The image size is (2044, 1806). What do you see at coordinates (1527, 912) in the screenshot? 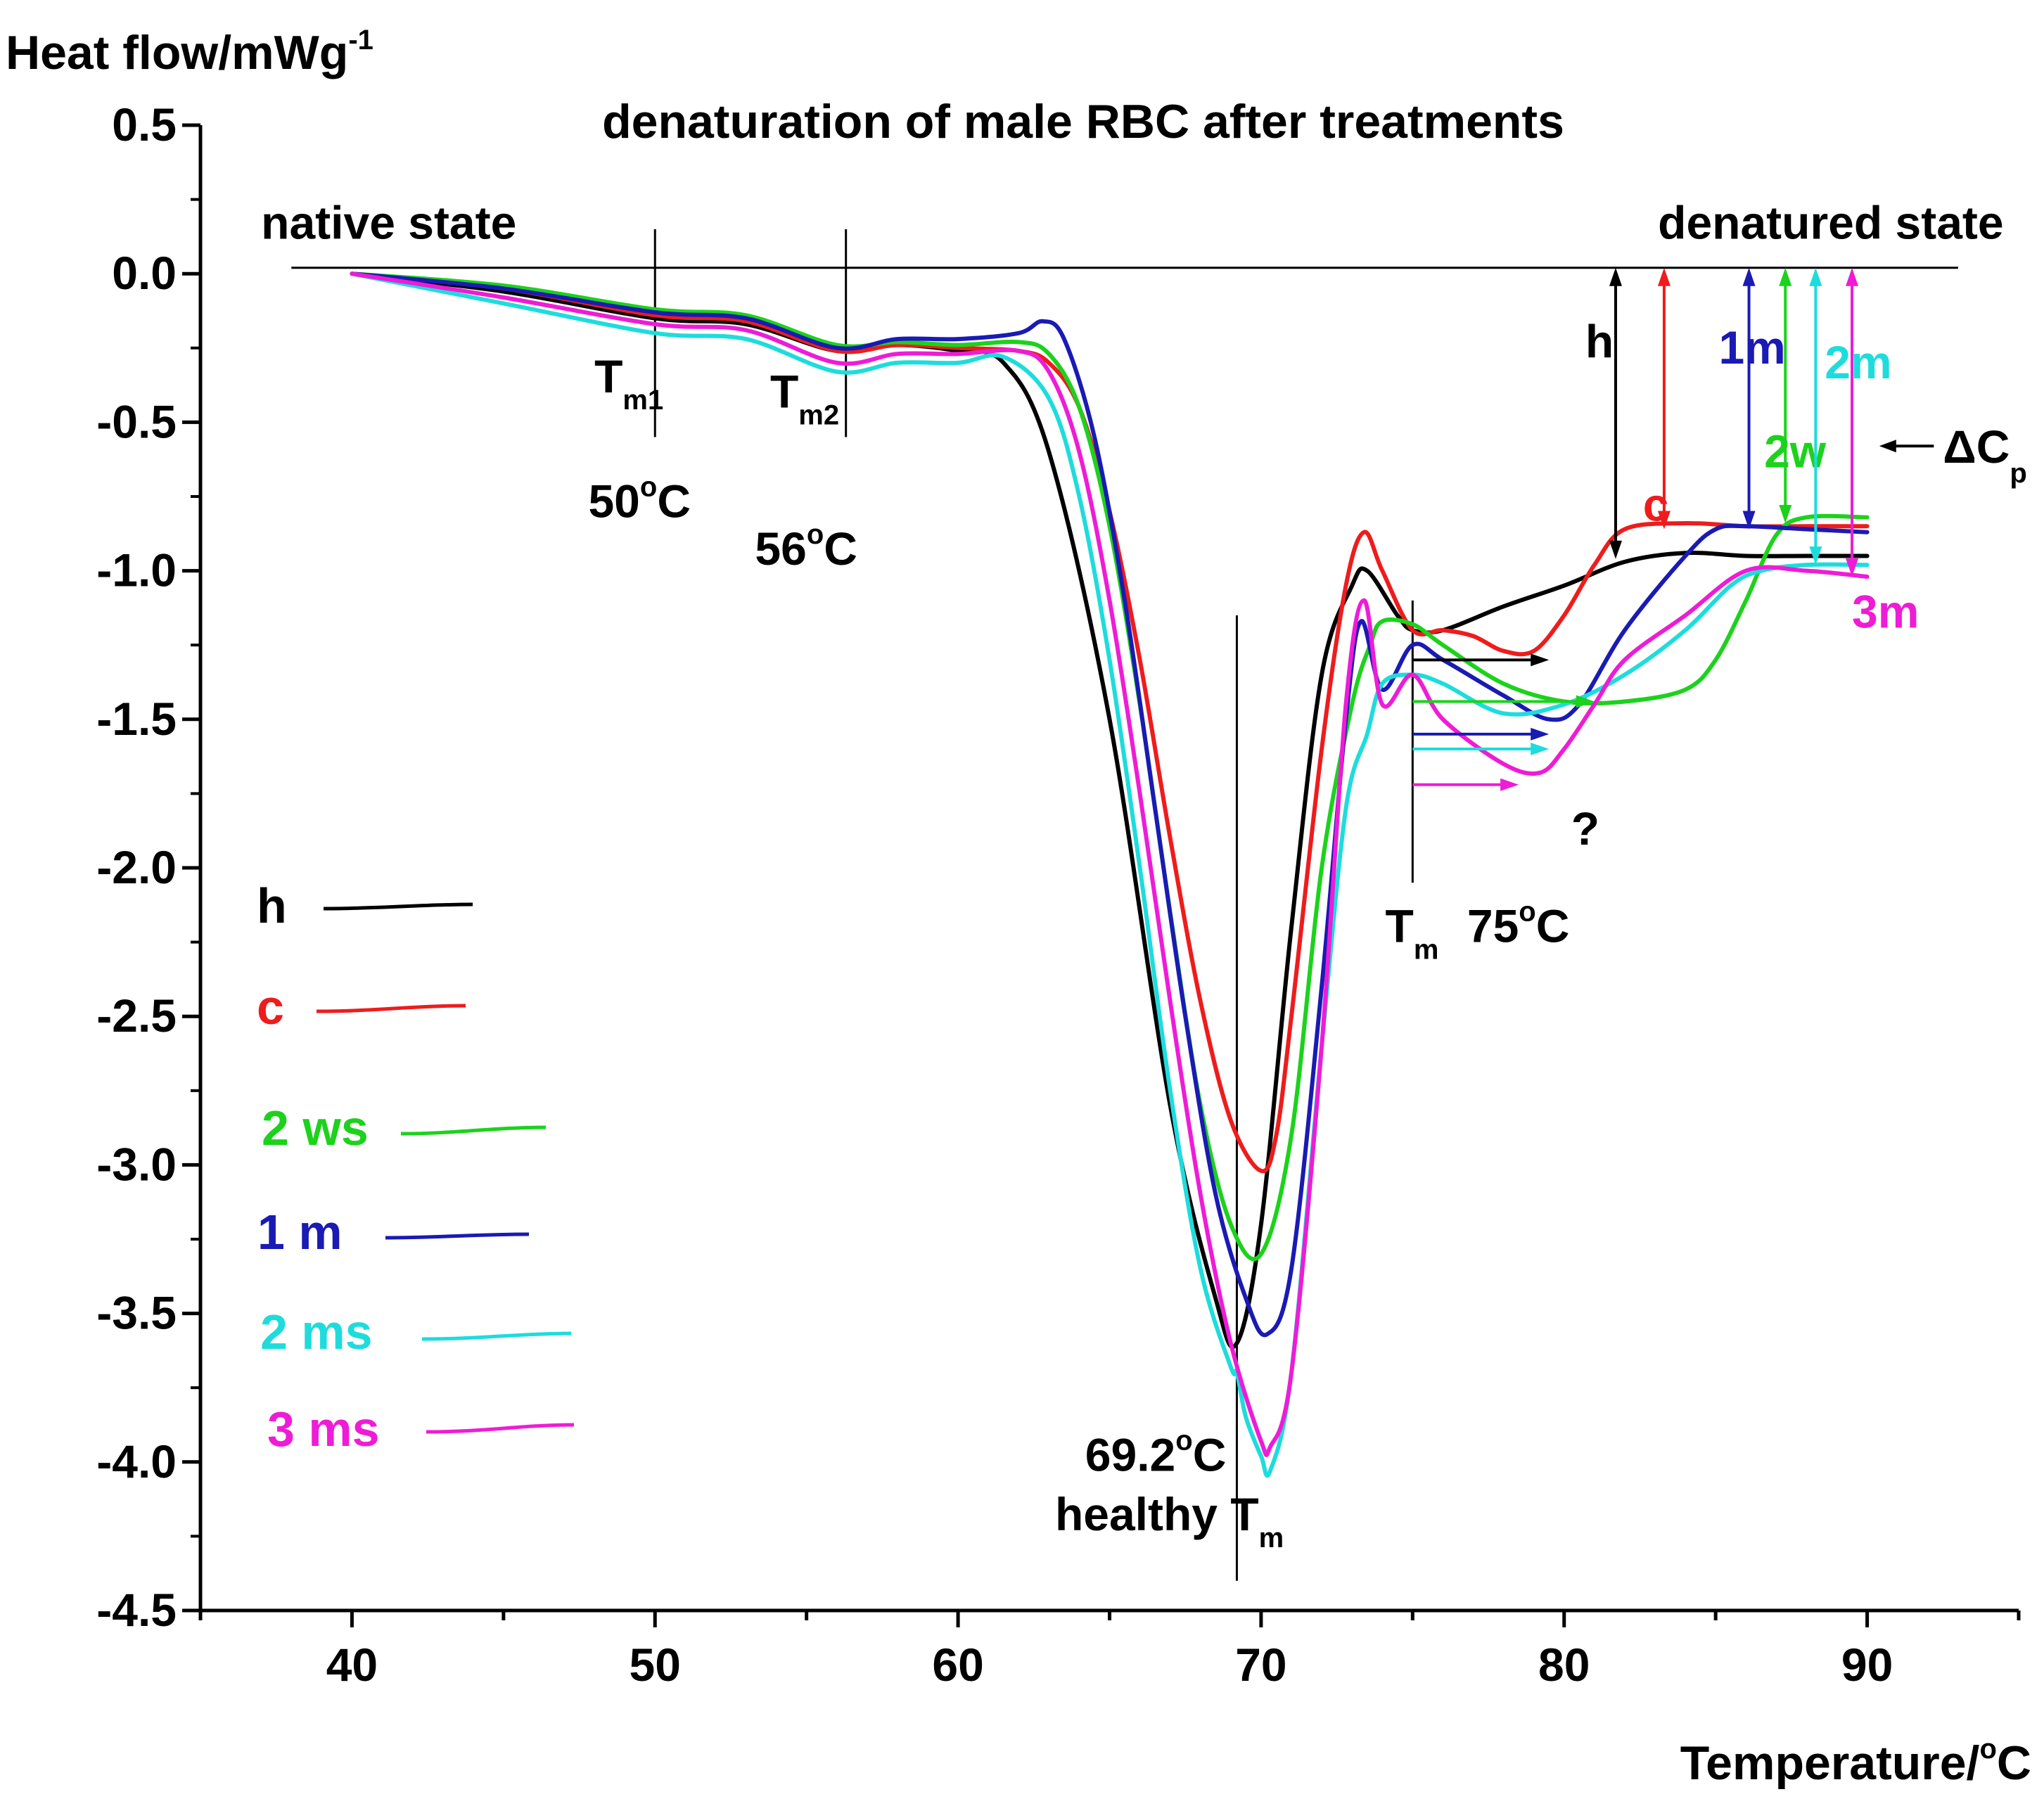
I see `tm75-value-deg: o` at bounding box center [1527, 912].